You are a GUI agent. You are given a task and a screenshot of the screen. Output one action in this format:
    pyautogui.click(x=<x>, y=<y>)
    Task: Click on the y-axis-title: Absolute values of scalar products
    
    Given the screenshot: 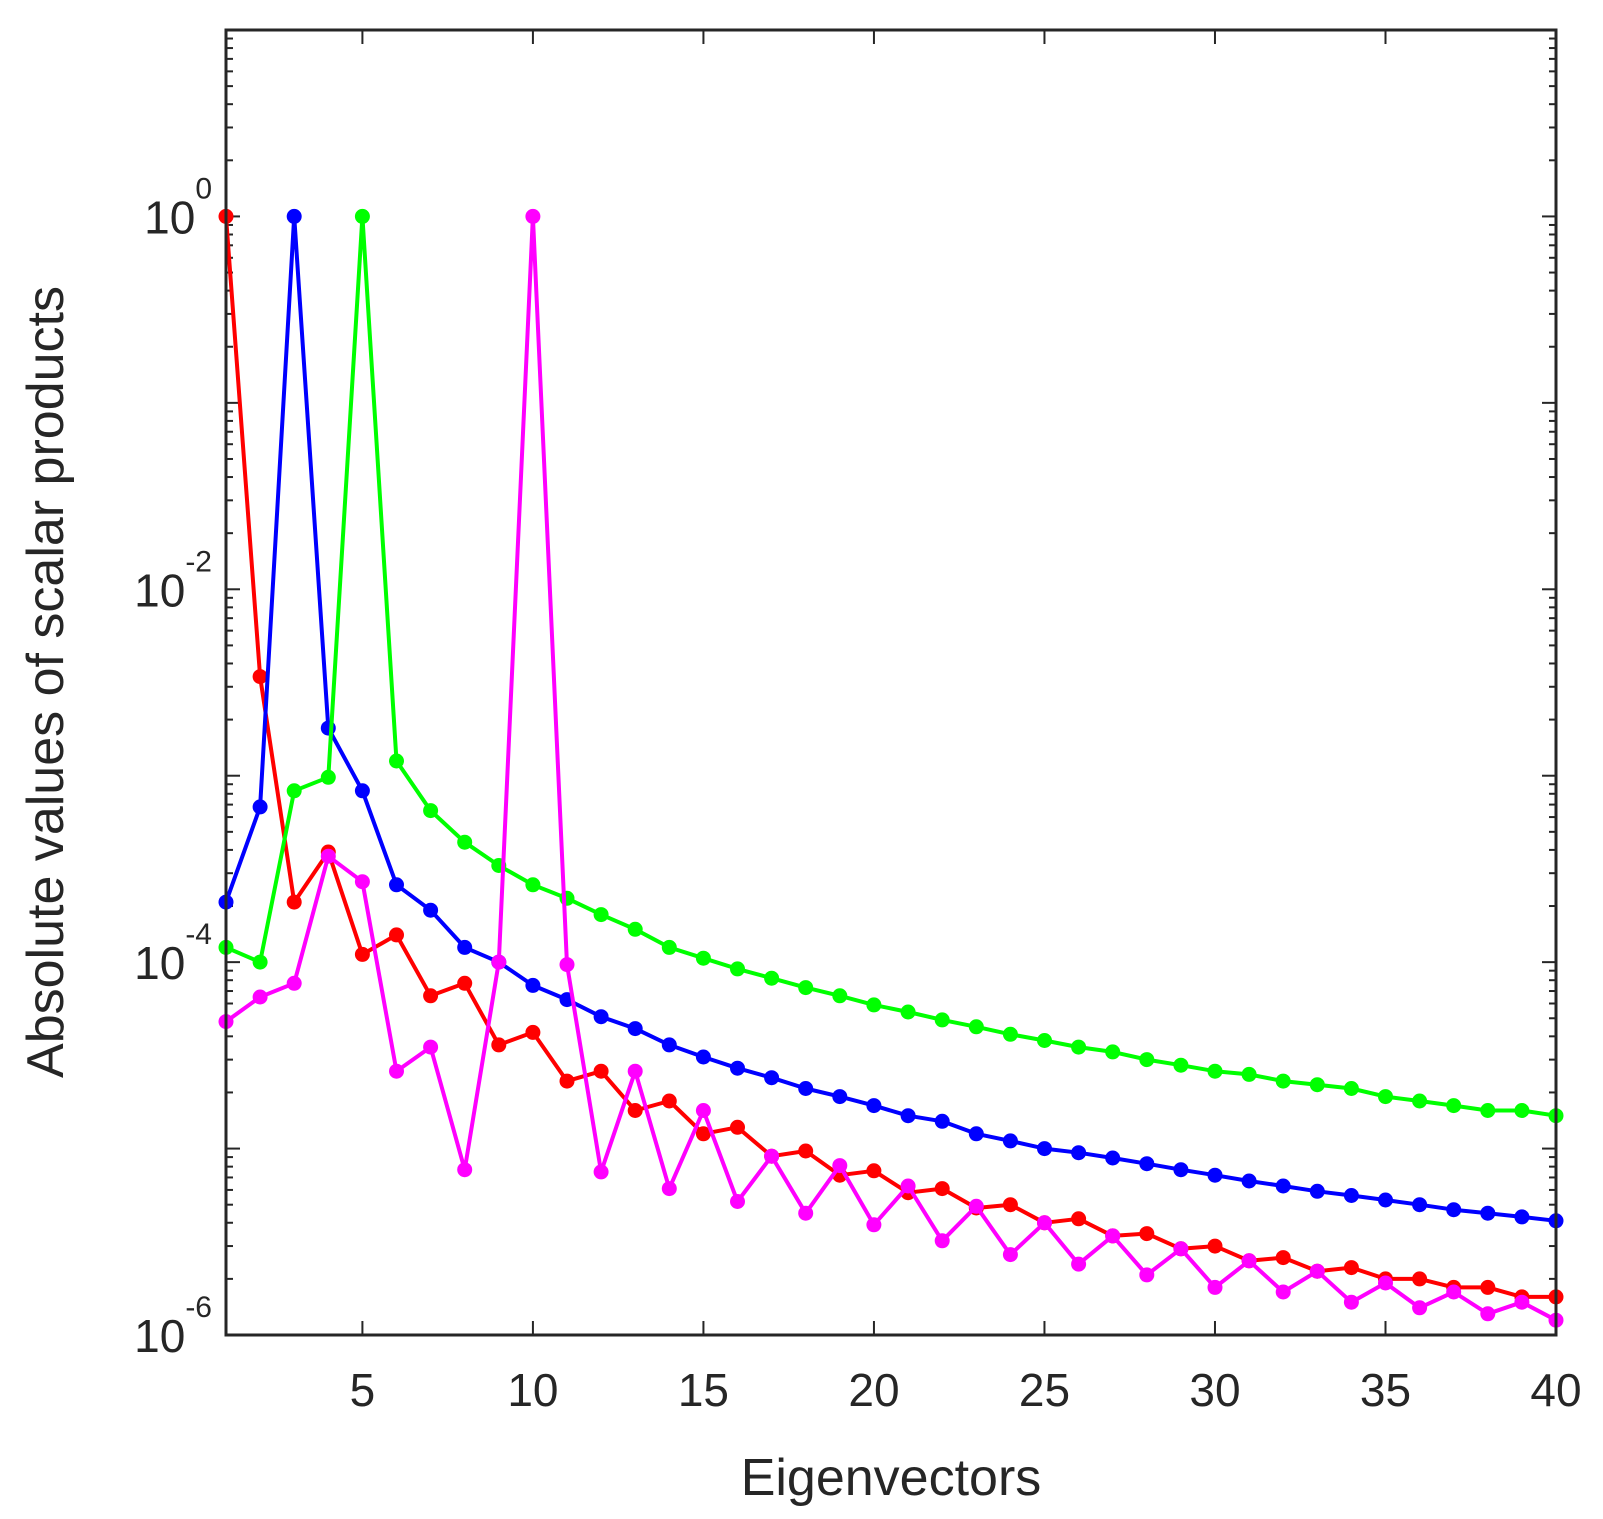 What is the action you would take?
    pyautogui.click(x=46, y=682)
    